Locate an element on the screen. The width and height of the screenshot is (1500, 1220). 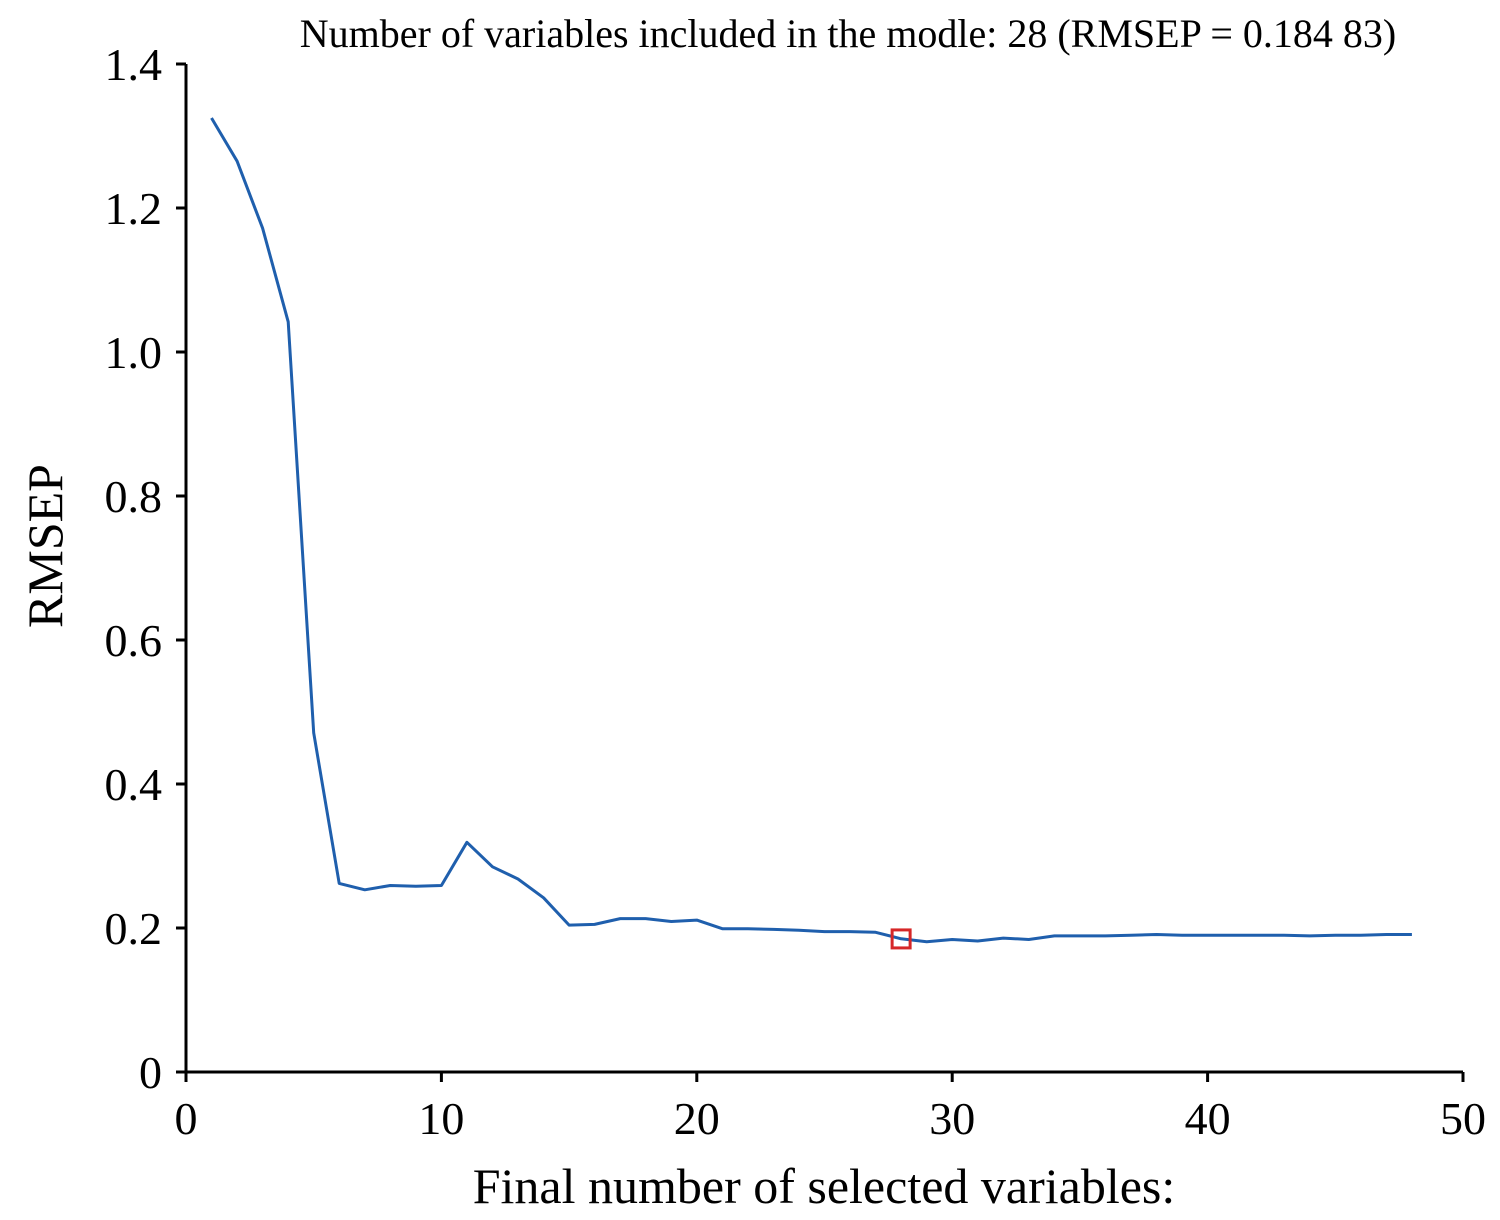
y-tick-label: 0.8 is located at coordinates (134, 496).